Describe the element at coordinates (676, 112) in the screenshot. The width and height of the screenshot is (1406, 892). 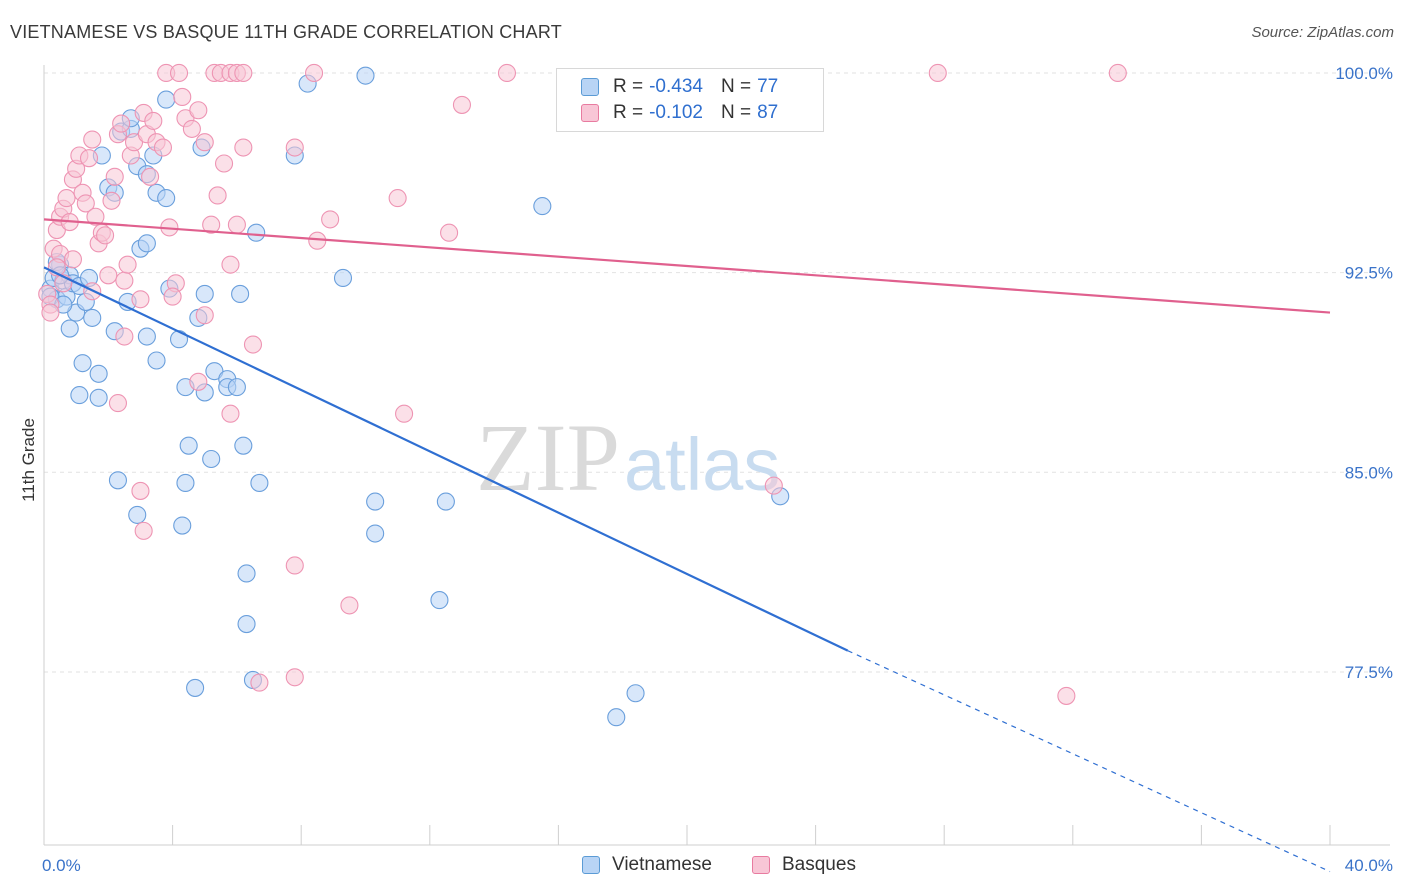
I see `r-value: -0.102` at that location.